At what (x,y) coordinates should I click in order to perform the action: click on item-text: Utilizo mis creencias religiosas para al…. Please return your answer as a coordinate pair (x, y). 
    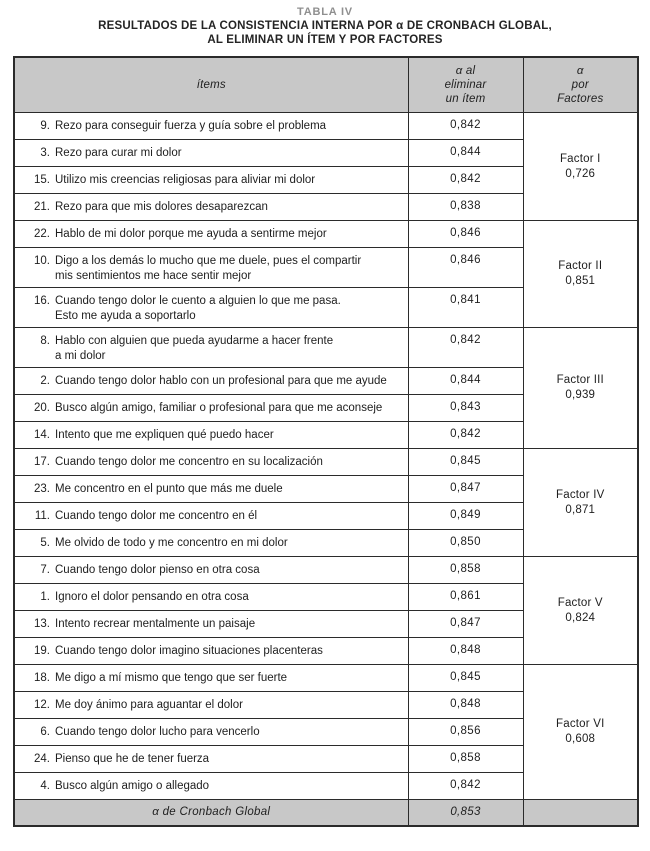
    Looking at the image, I should click on (185, 180).